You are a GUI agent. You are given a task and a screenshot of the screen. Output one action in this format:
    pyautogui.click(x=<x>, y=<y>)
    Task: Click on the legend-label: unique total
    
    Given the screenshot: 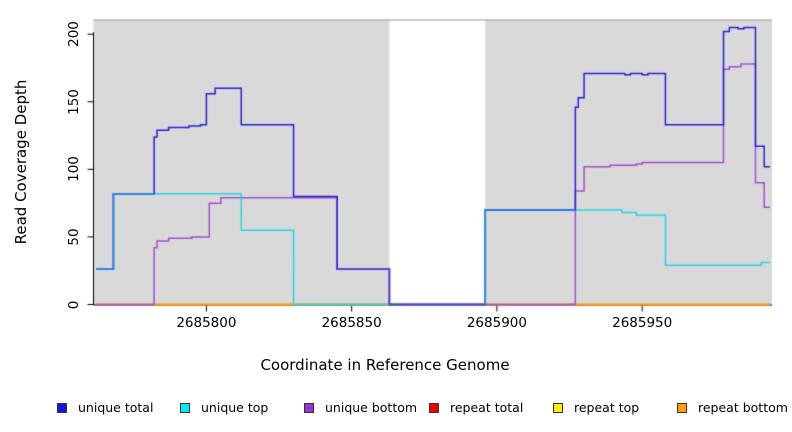 What is the action you would take?
    pyautogui.click(x=116, y=407)
    